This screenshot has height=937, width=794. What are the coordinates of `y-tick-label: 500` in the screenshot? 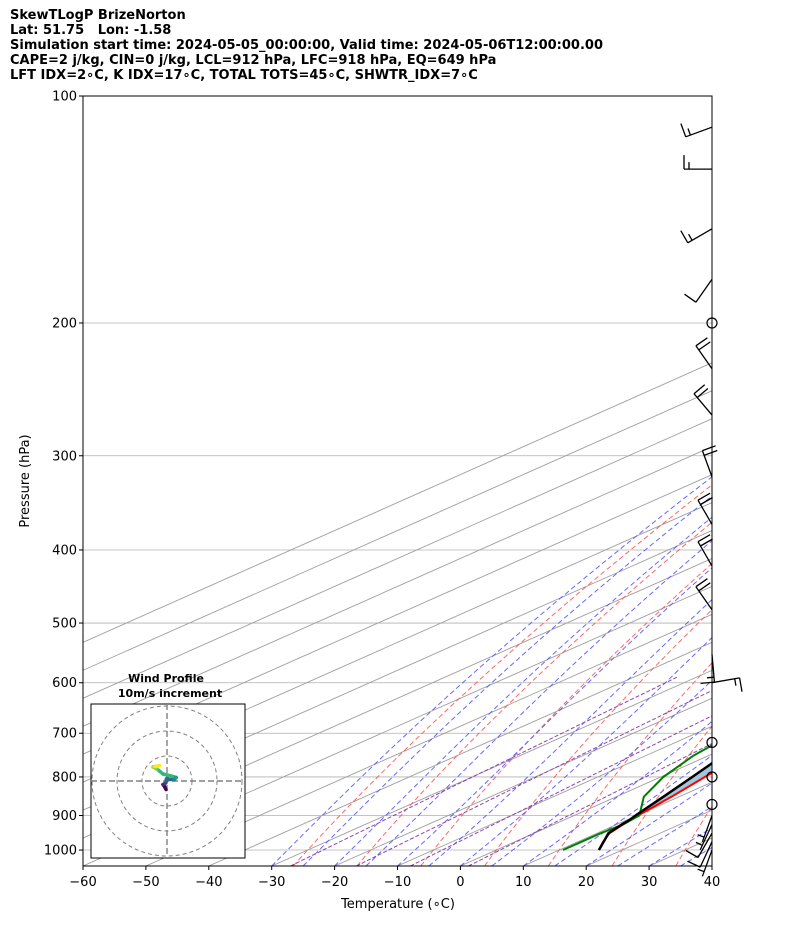 It's located at (64, 624).